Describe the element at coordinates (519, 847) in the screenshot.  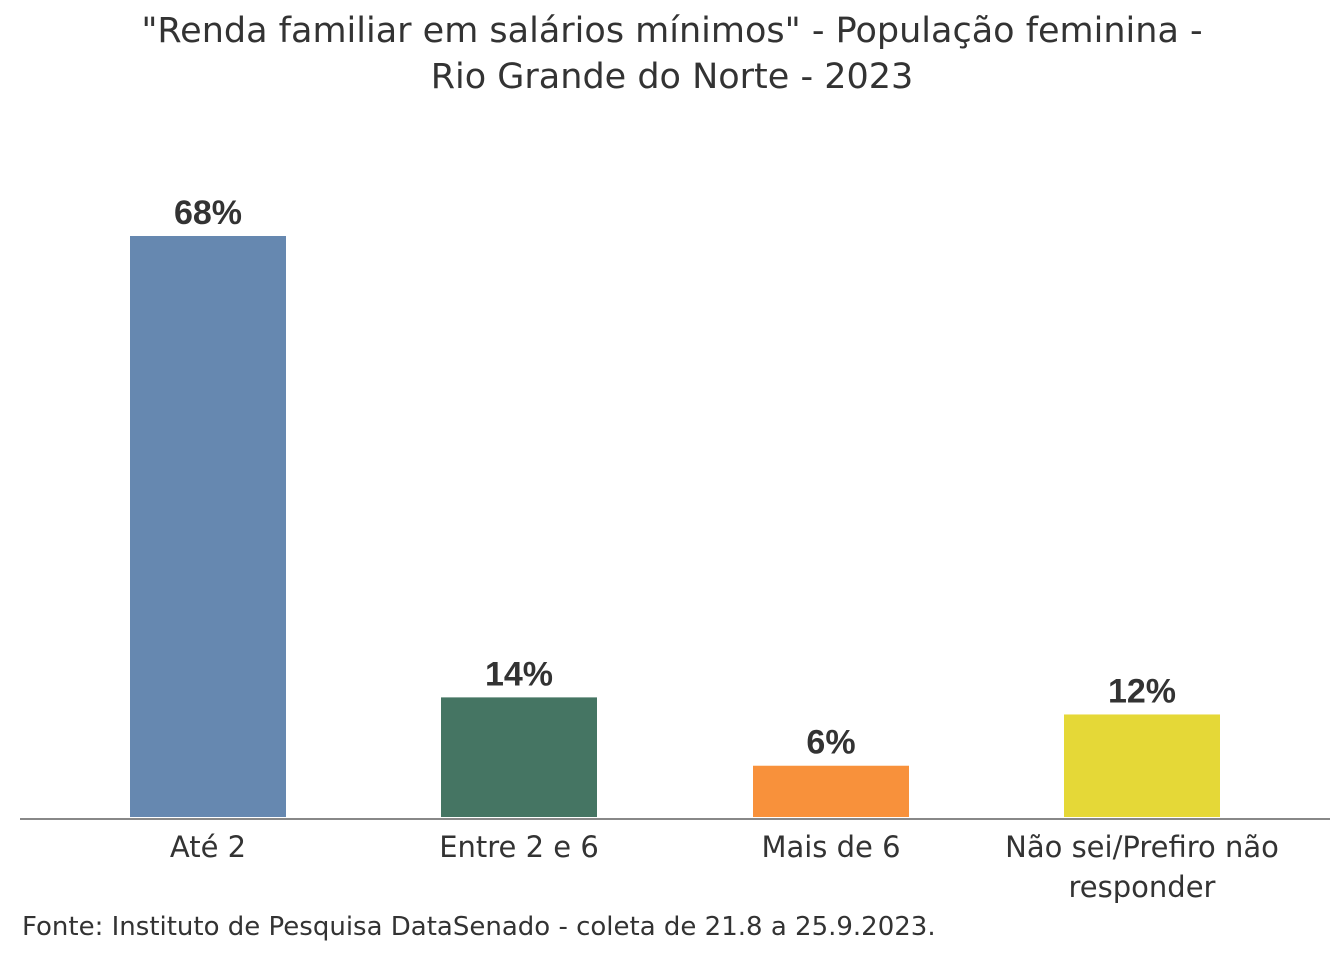
I see `category-label-2-line-1: Entre 2 e 6` at that location.